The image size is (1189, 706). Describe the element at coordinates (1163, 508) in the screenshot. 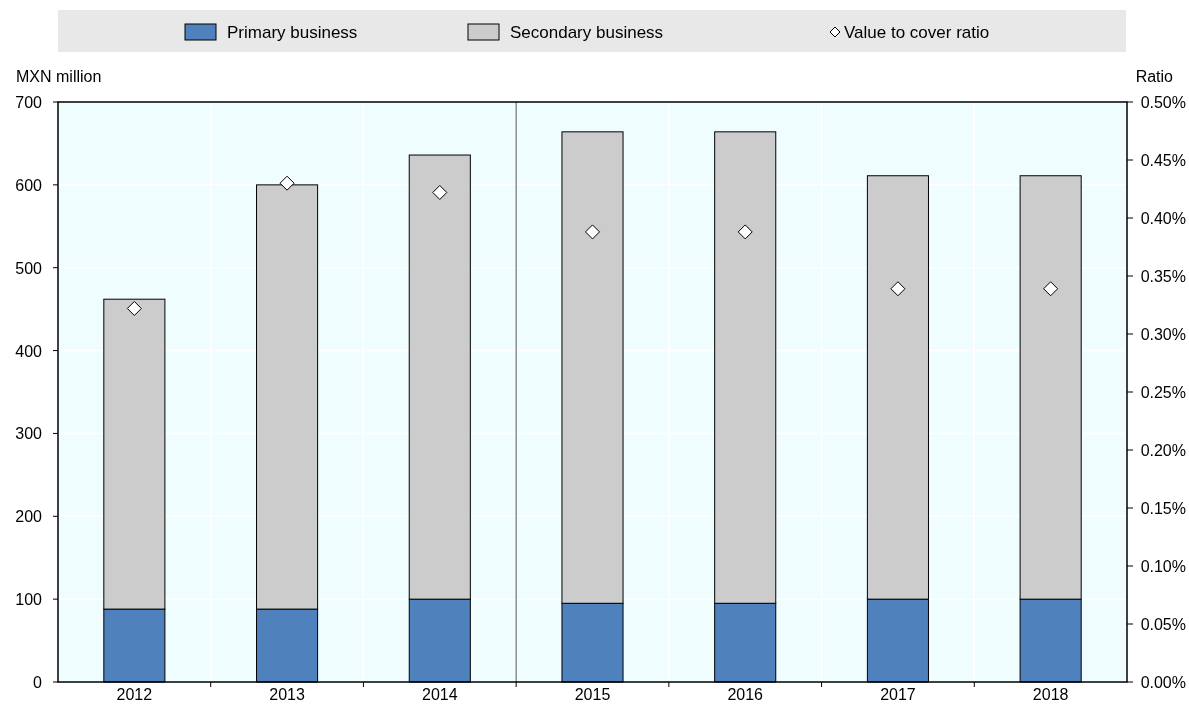

I see `y2-tick-label: 0.15%` at that location.